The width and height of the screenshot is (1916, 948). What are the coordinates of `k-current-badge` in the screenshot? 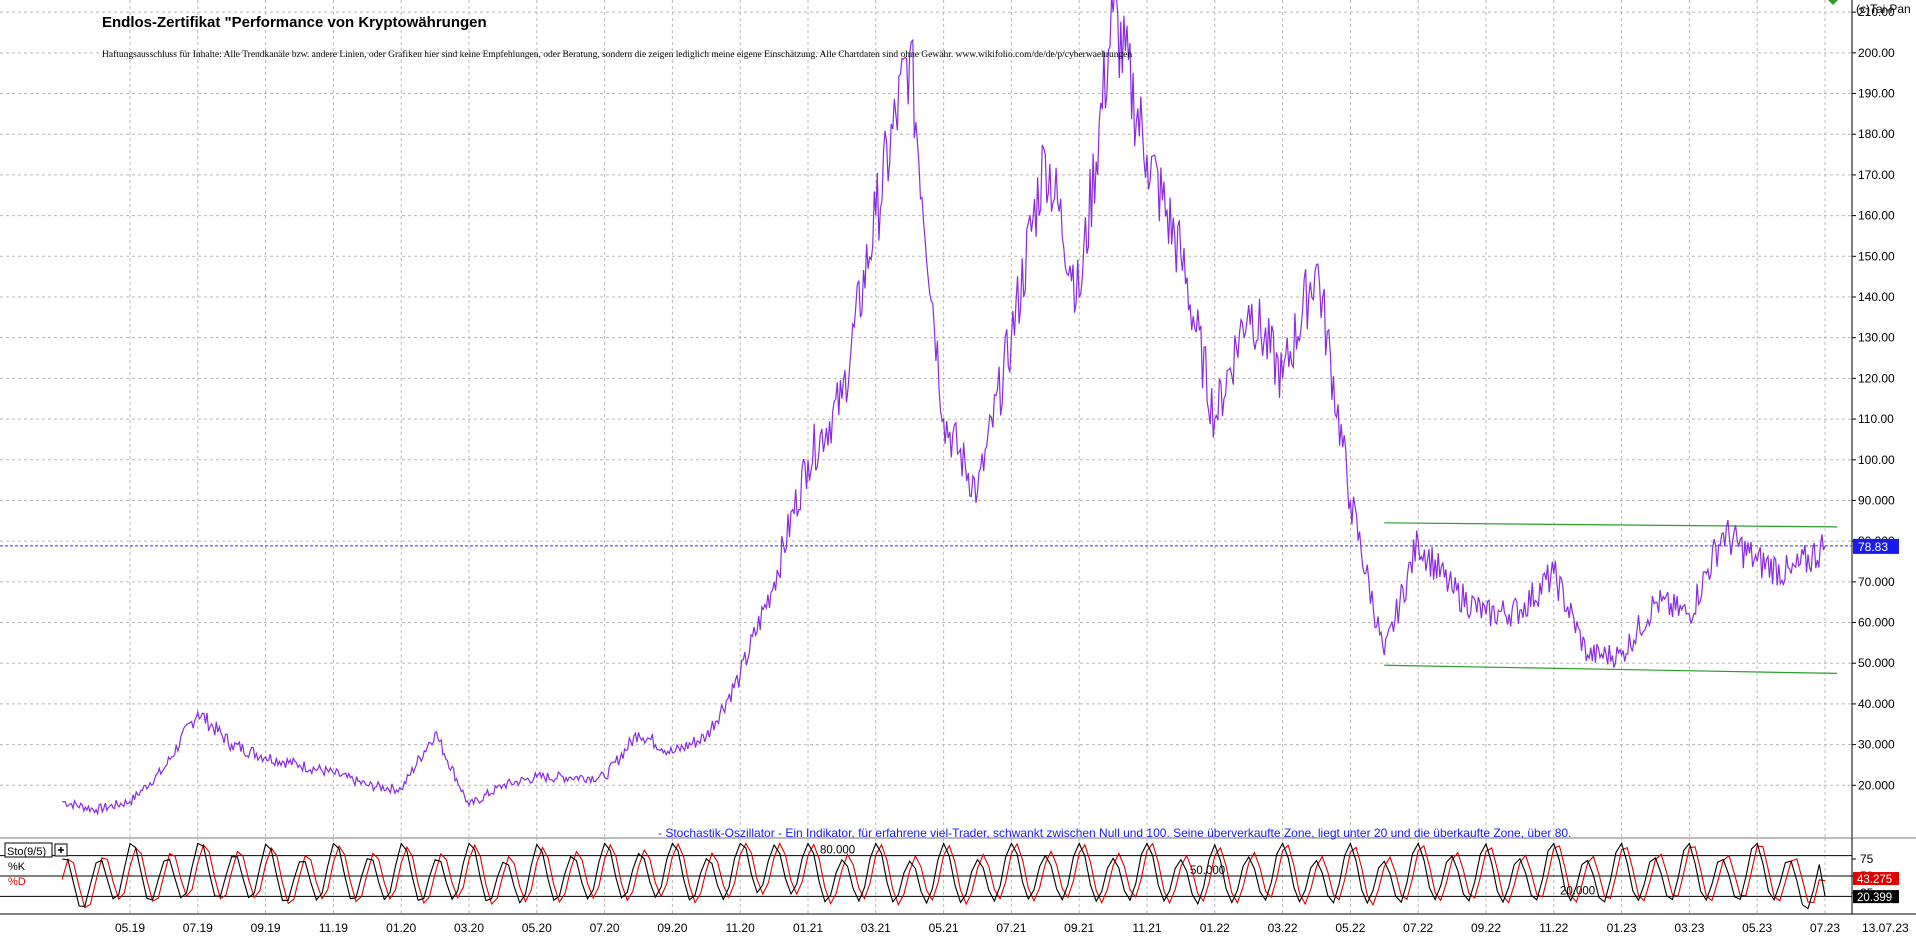 It's located at (1876, 879).